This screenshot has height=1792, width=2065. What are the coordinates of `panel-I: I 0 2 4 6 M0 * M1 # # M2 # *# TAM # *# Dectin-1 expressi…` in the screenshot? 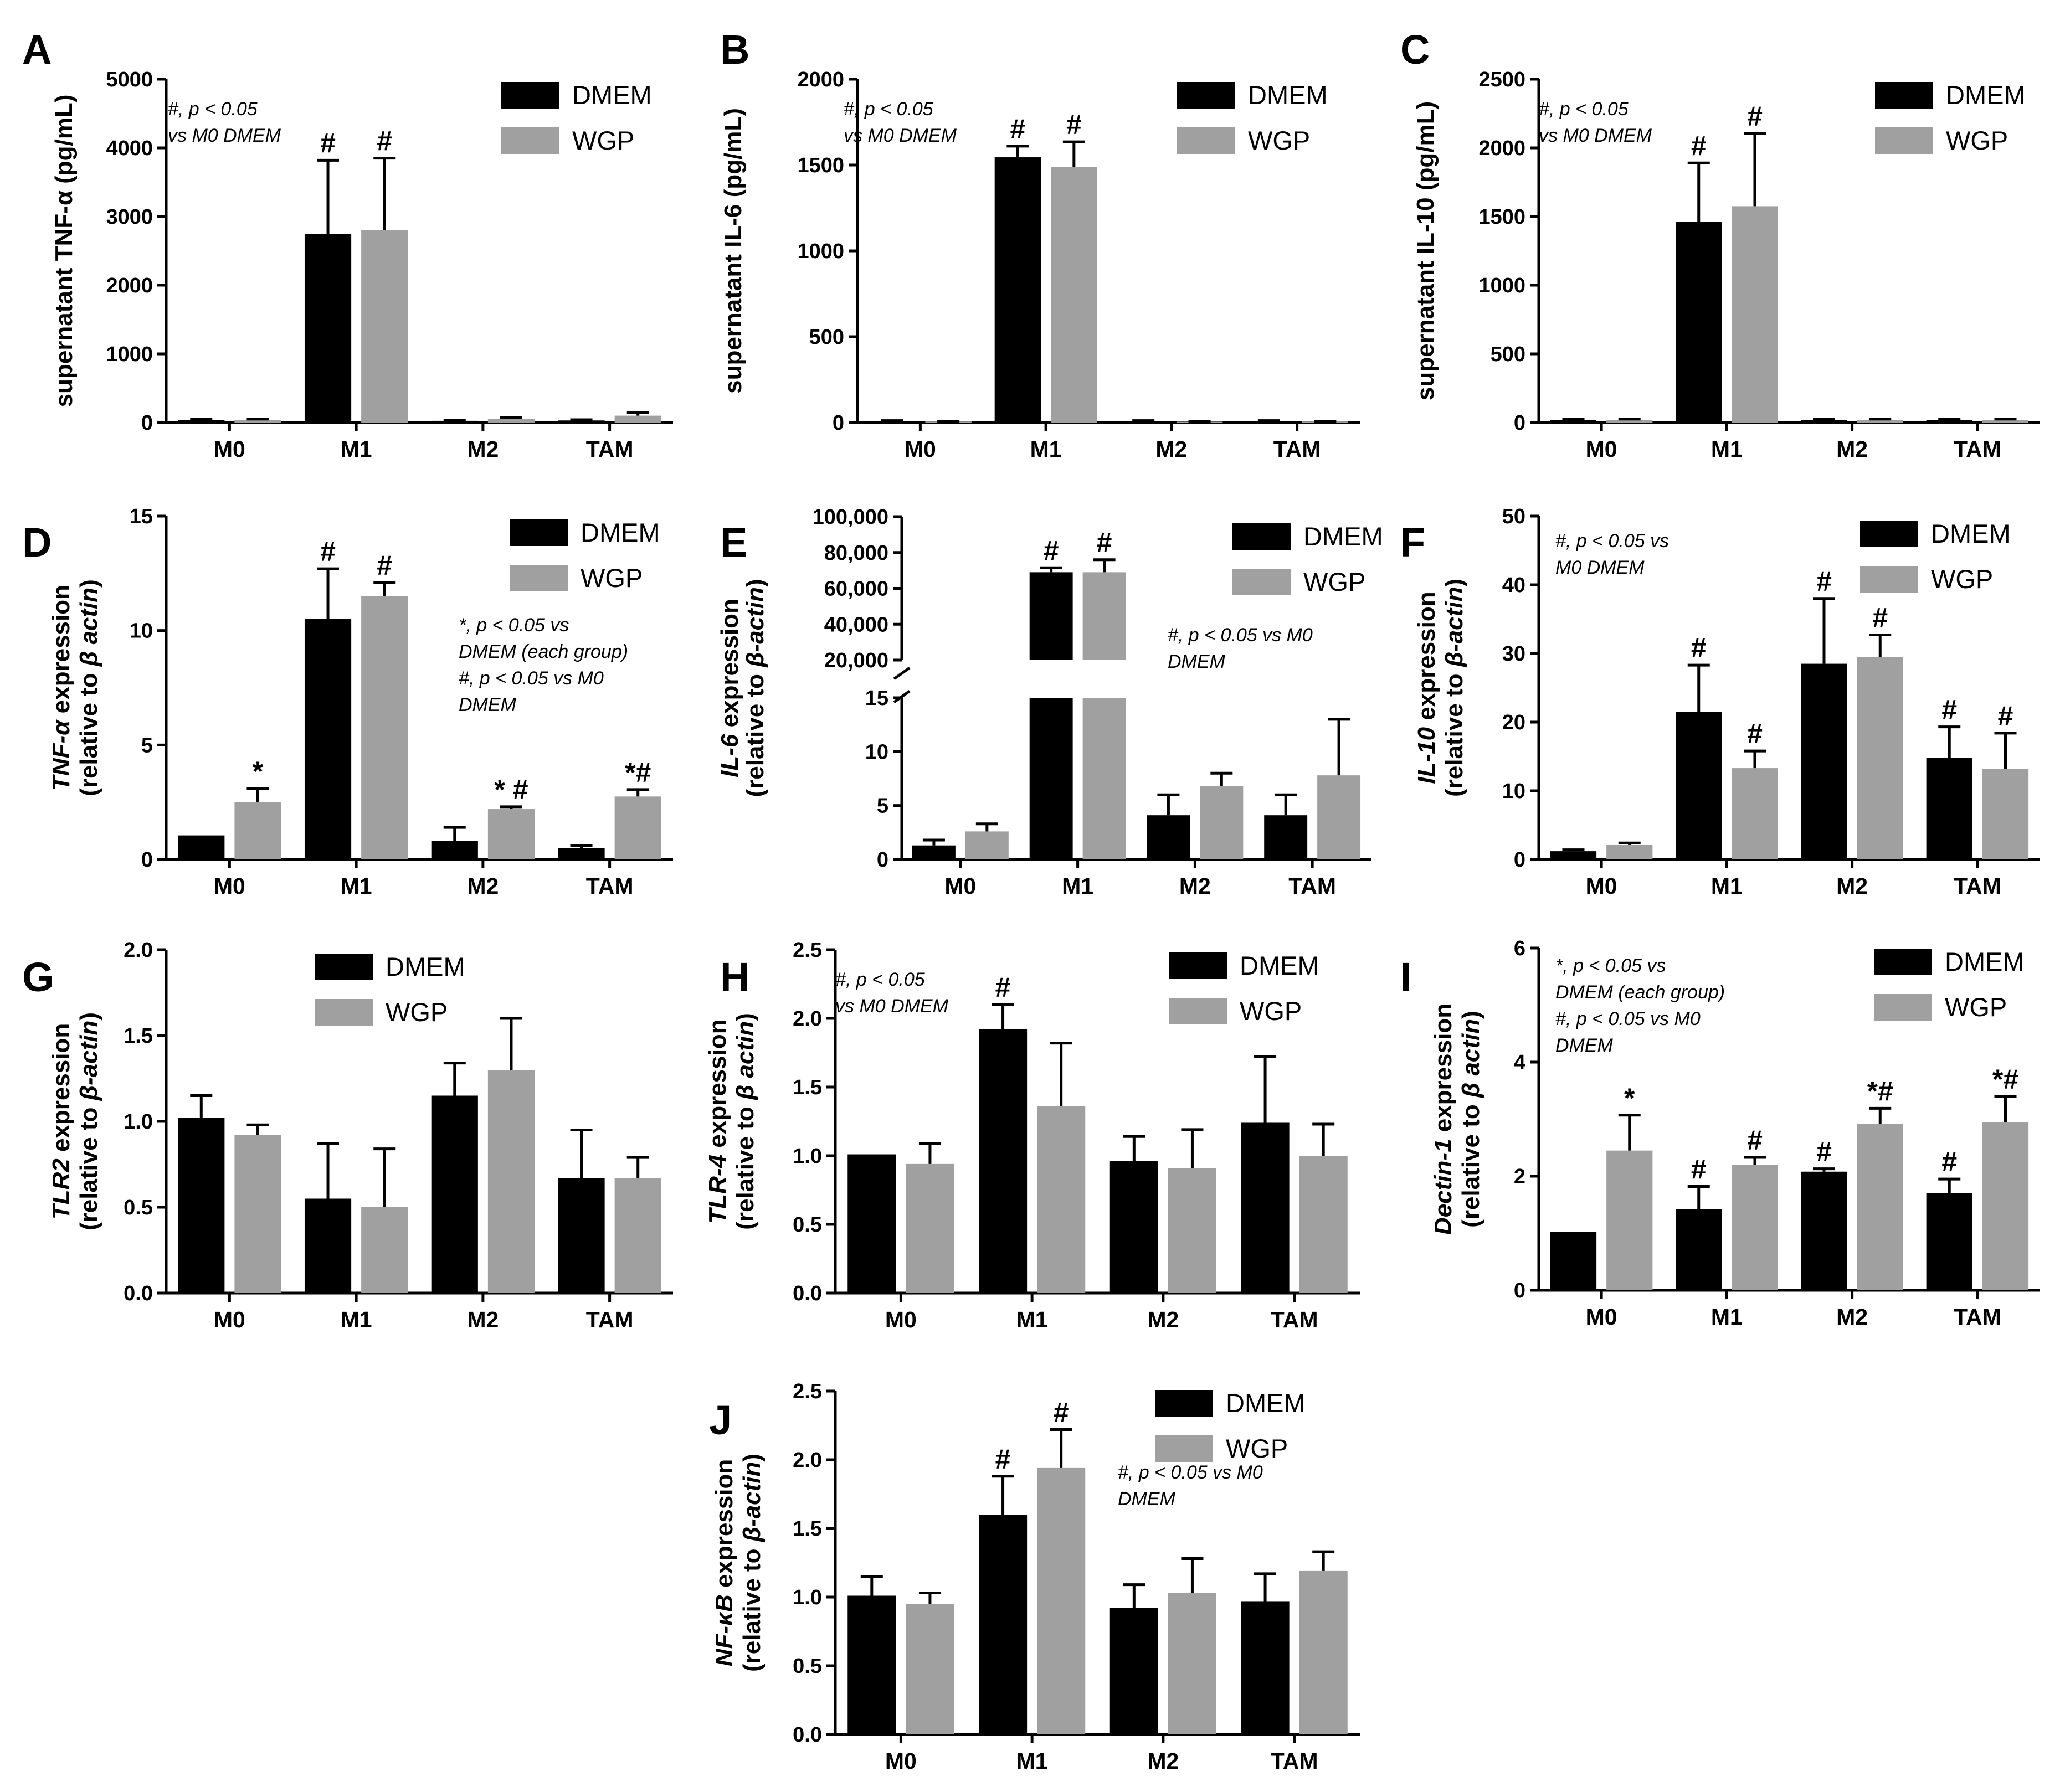 It's located at (1720, 1133).